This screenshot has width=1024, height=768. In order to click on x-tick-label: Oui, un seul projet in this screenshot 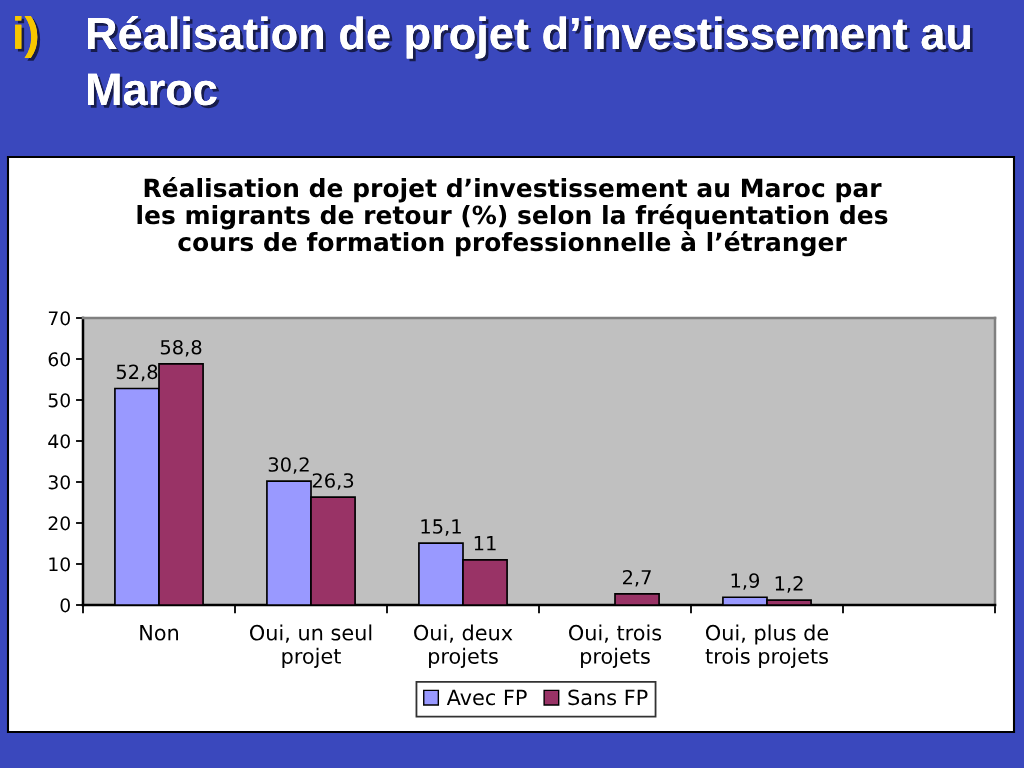, I will do `click(311, 646)`.